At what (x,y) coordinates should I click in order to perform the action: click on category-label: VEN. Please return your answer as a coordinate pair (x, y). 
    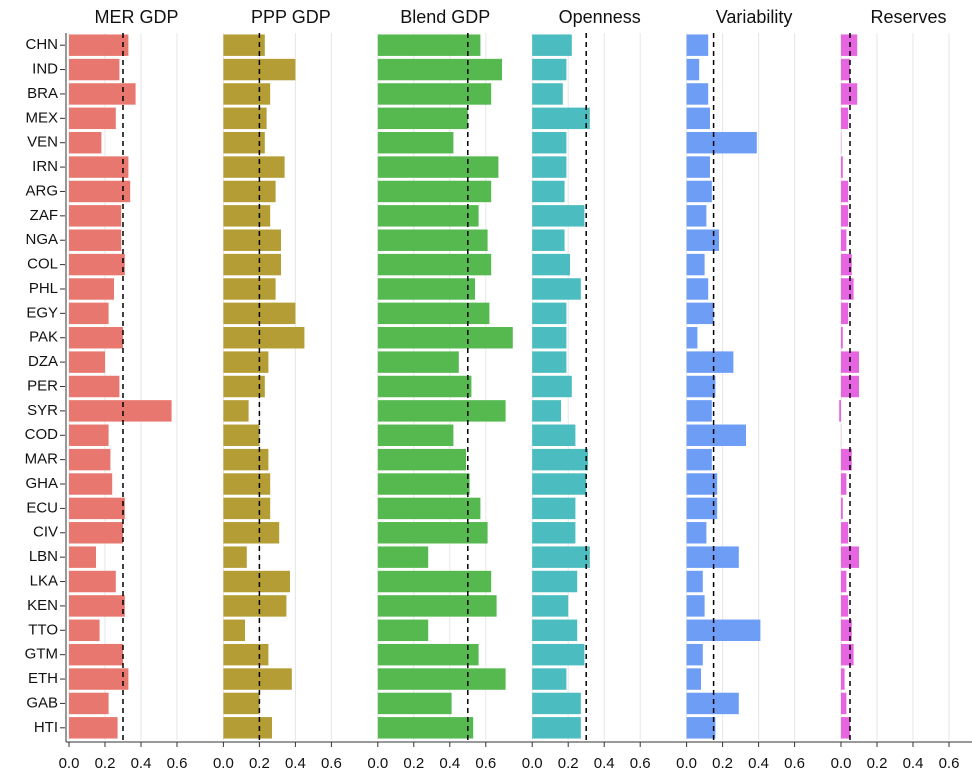
    Looking at the image, I should click on (42, 142).